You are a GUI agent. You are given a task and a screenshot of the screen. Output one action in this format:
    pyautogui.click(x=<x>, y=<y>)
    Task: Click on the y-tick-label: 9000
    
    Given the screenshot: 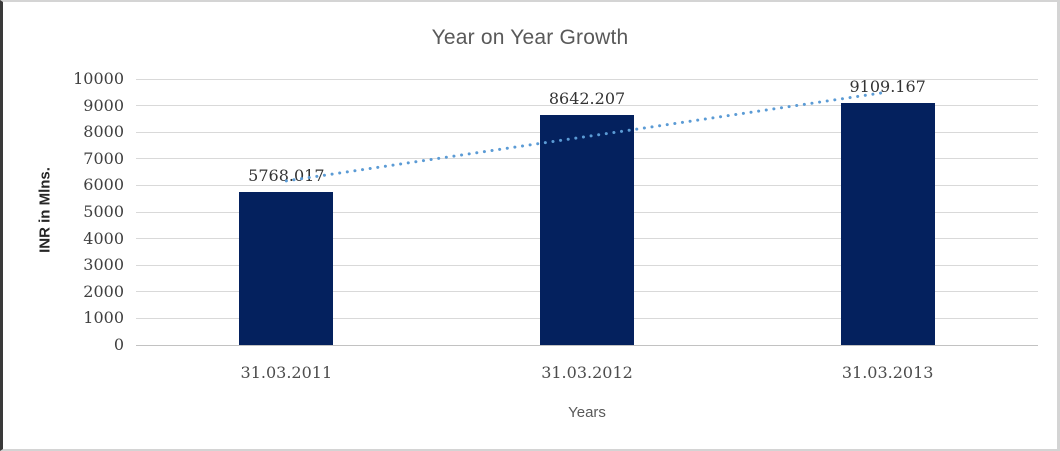 What is the action you would take?
    pyautogui.click(x=103, y=105)
    